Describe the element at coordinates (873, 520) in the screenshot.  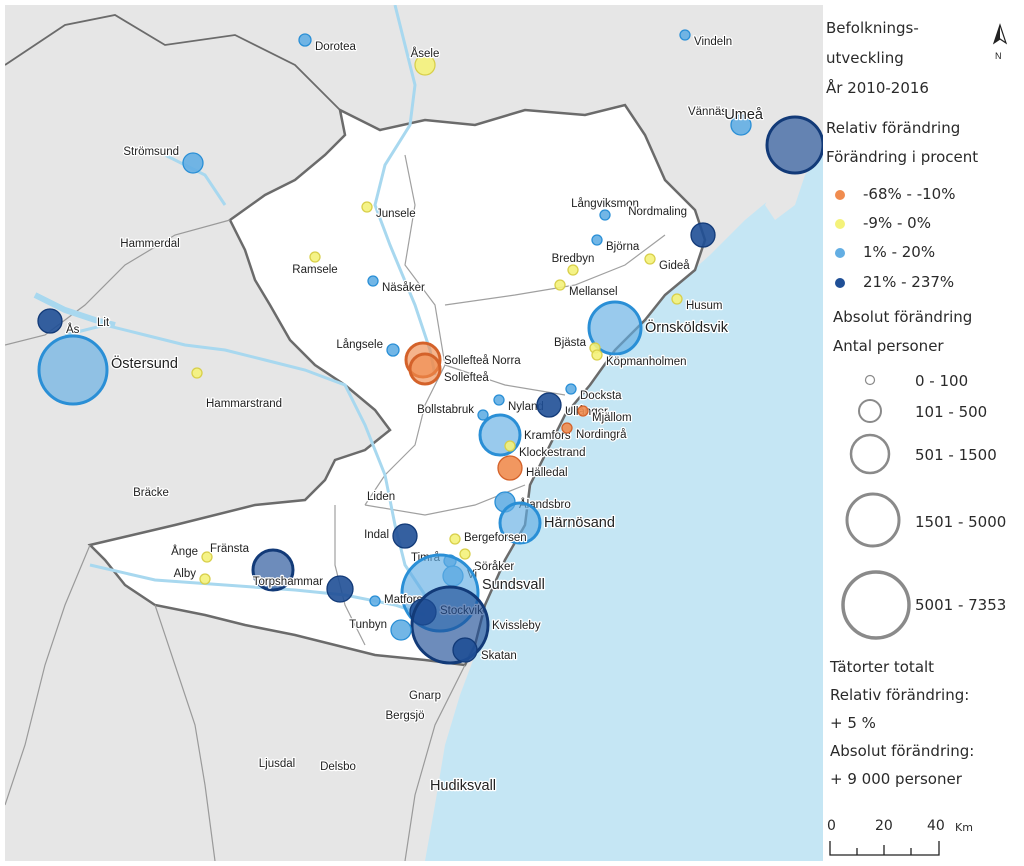
I see `size-class-4-icon` at that location.